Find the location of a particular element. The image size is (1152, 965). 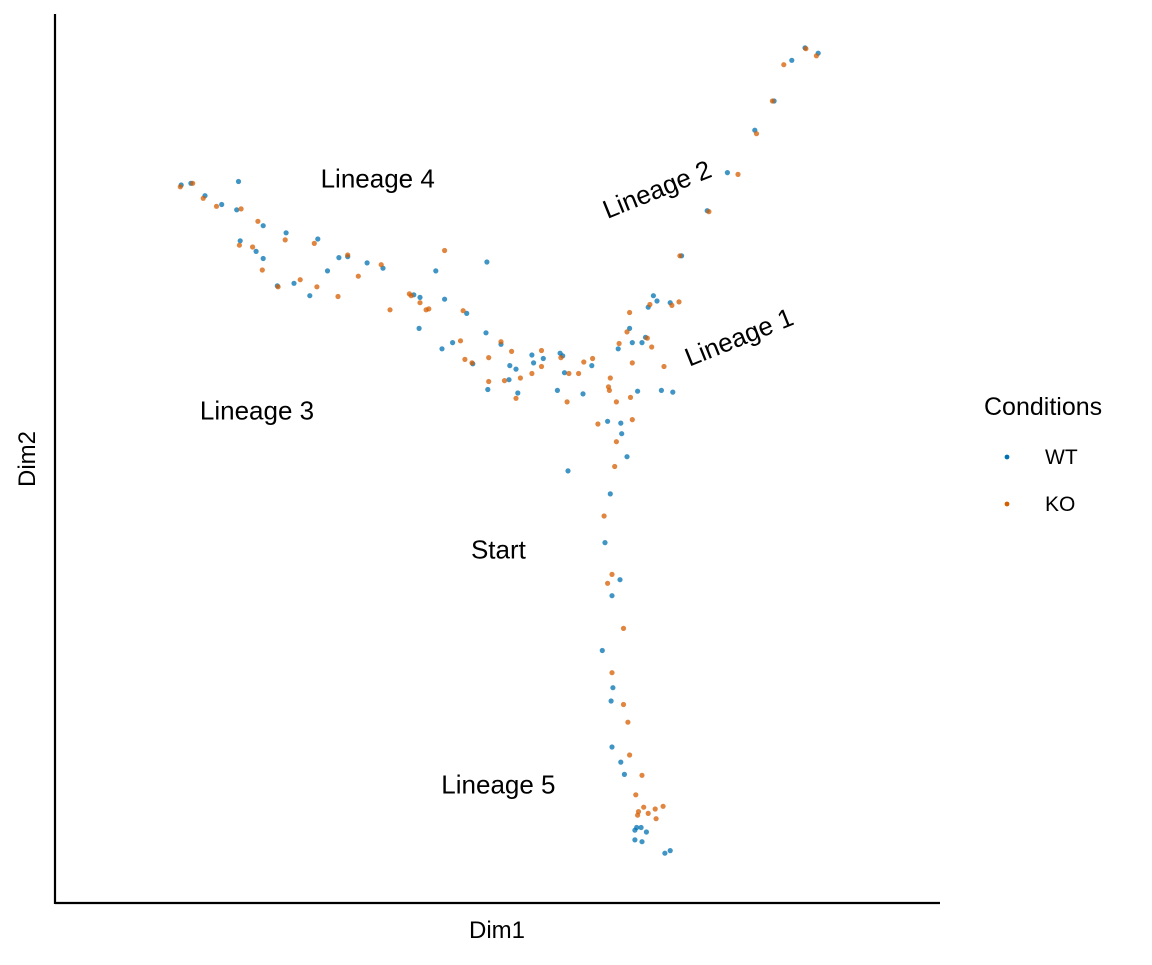

annotation-lineage-1: Lineage 1 is located at coordinates (738, 337).